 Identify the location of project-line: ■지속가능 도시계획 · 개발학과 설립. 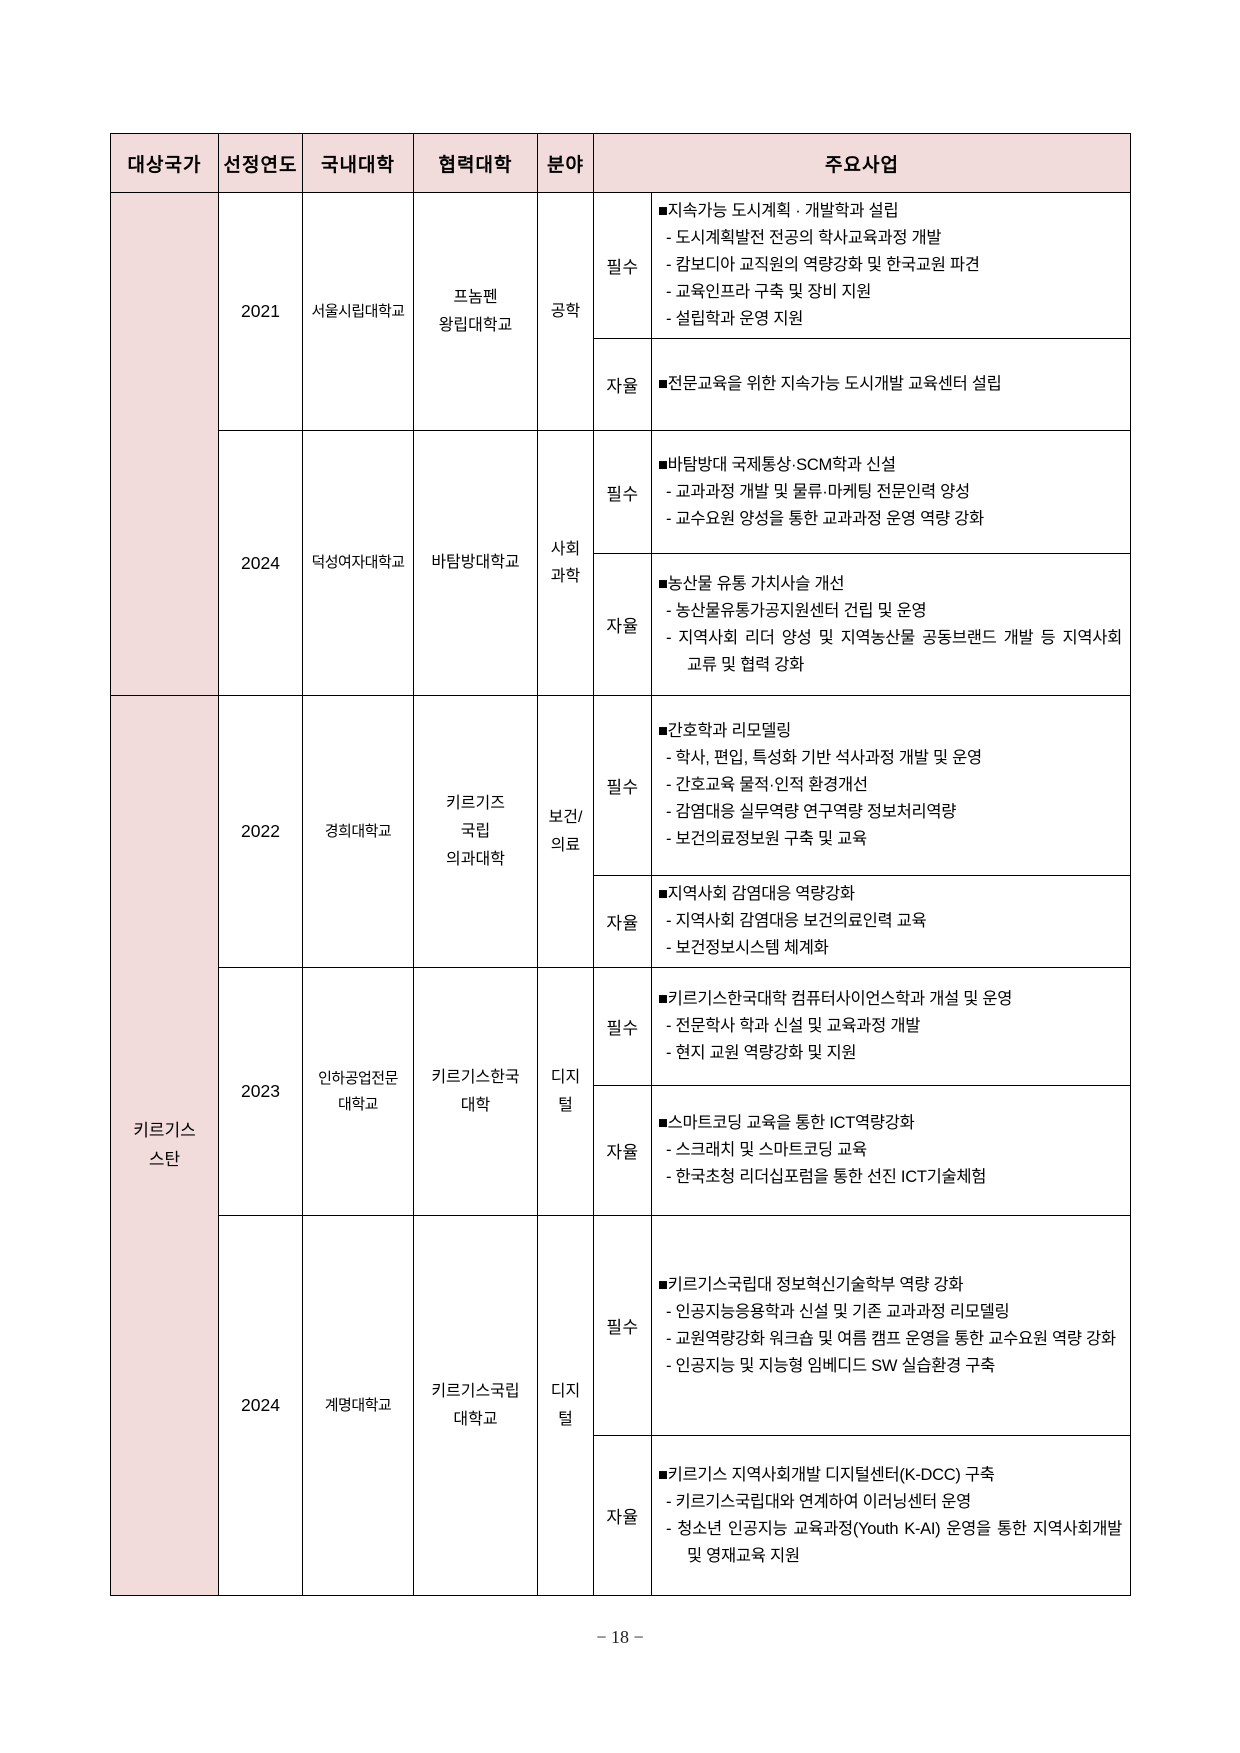
(778, 211).